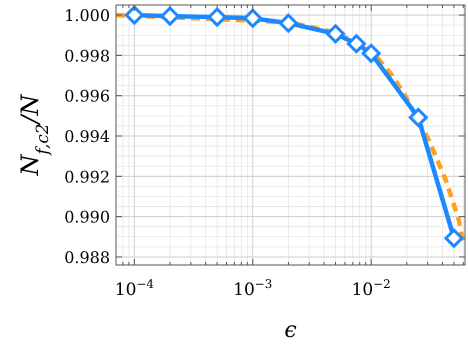 The height and width of the screenshot is (347, 468). I want to click on y-tick-label: 0.992, so click(87, 176).